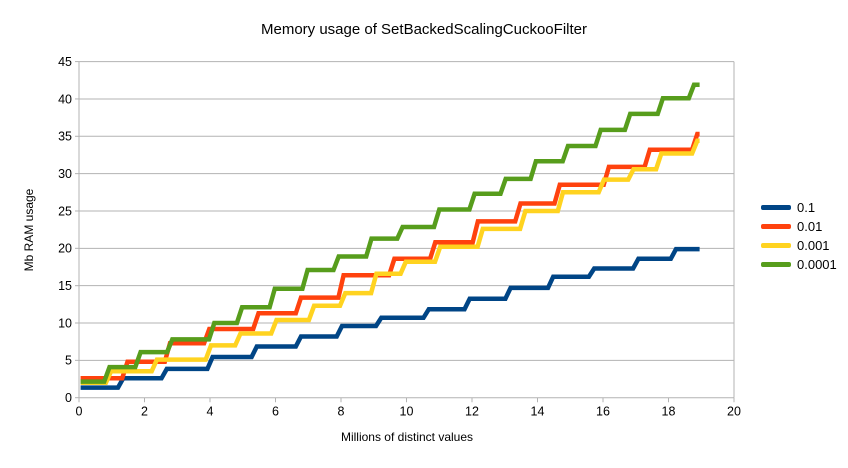  What do you see at coordinates (407, 412) in the screenshot?
I see `x-tick-label: 10` at bounding box center [407, 412].